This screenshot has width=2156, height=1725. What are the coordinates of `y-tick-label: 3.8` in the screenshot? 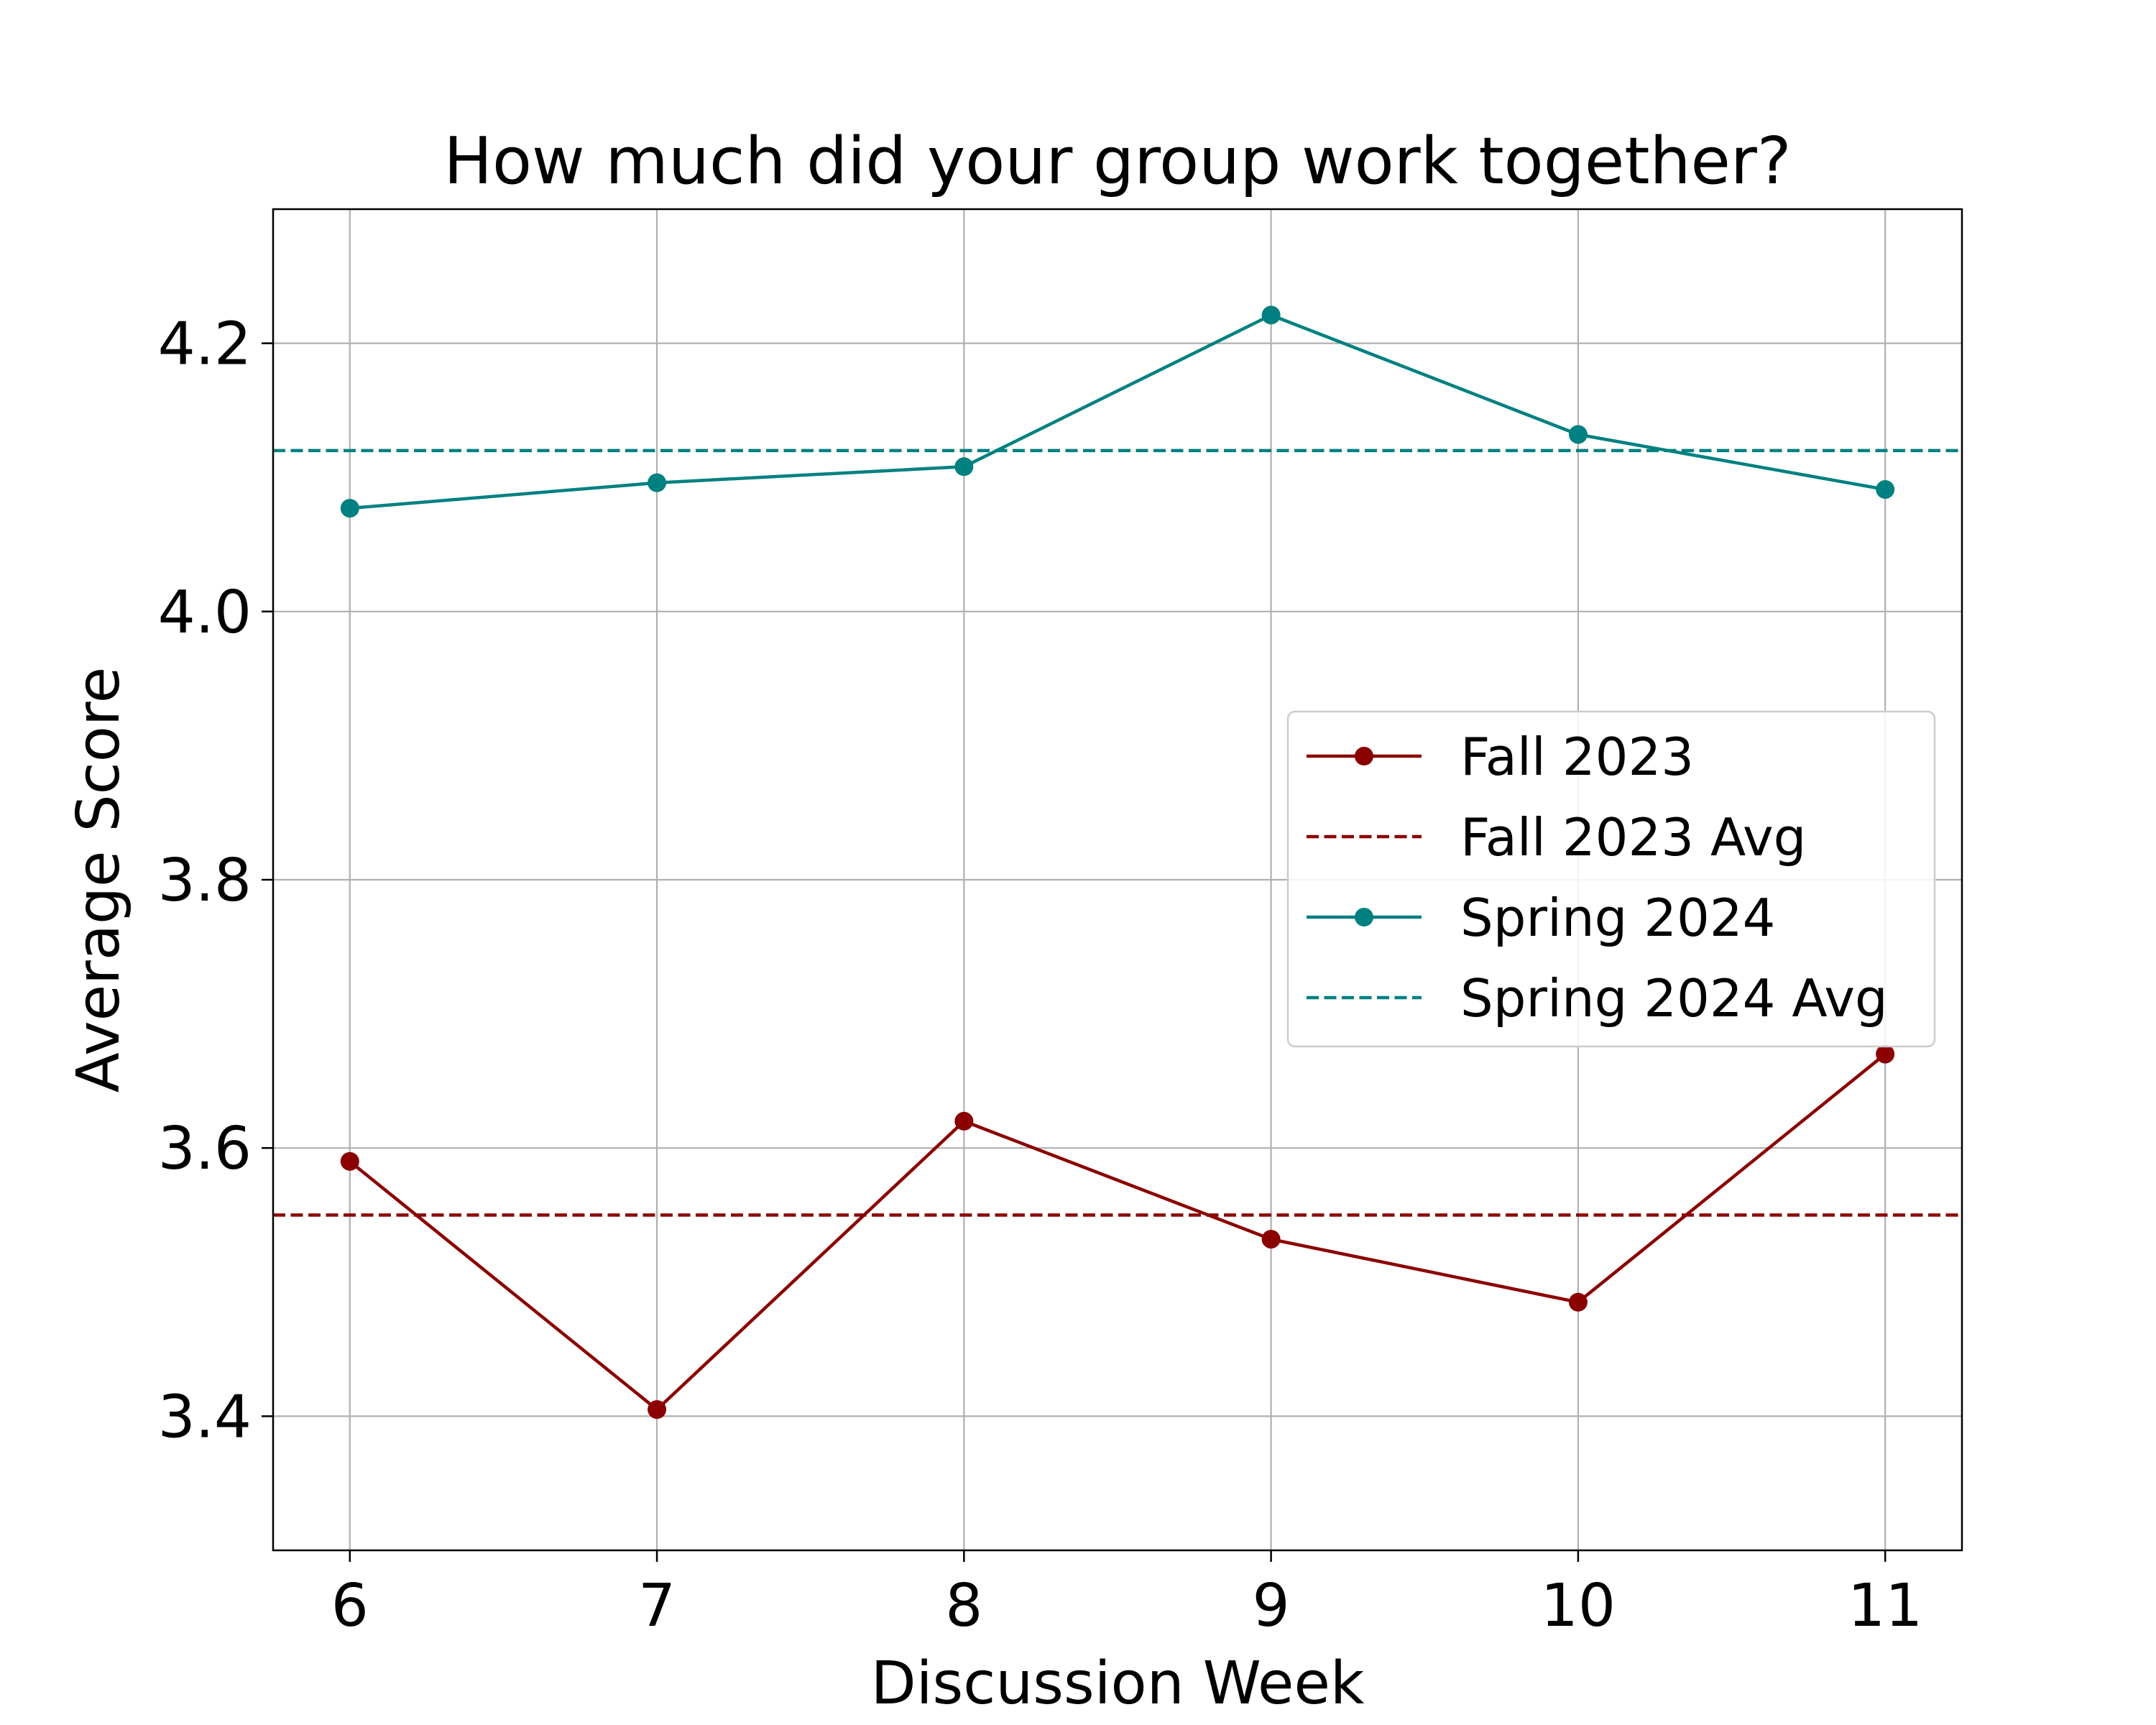 It's located at (205, 881).